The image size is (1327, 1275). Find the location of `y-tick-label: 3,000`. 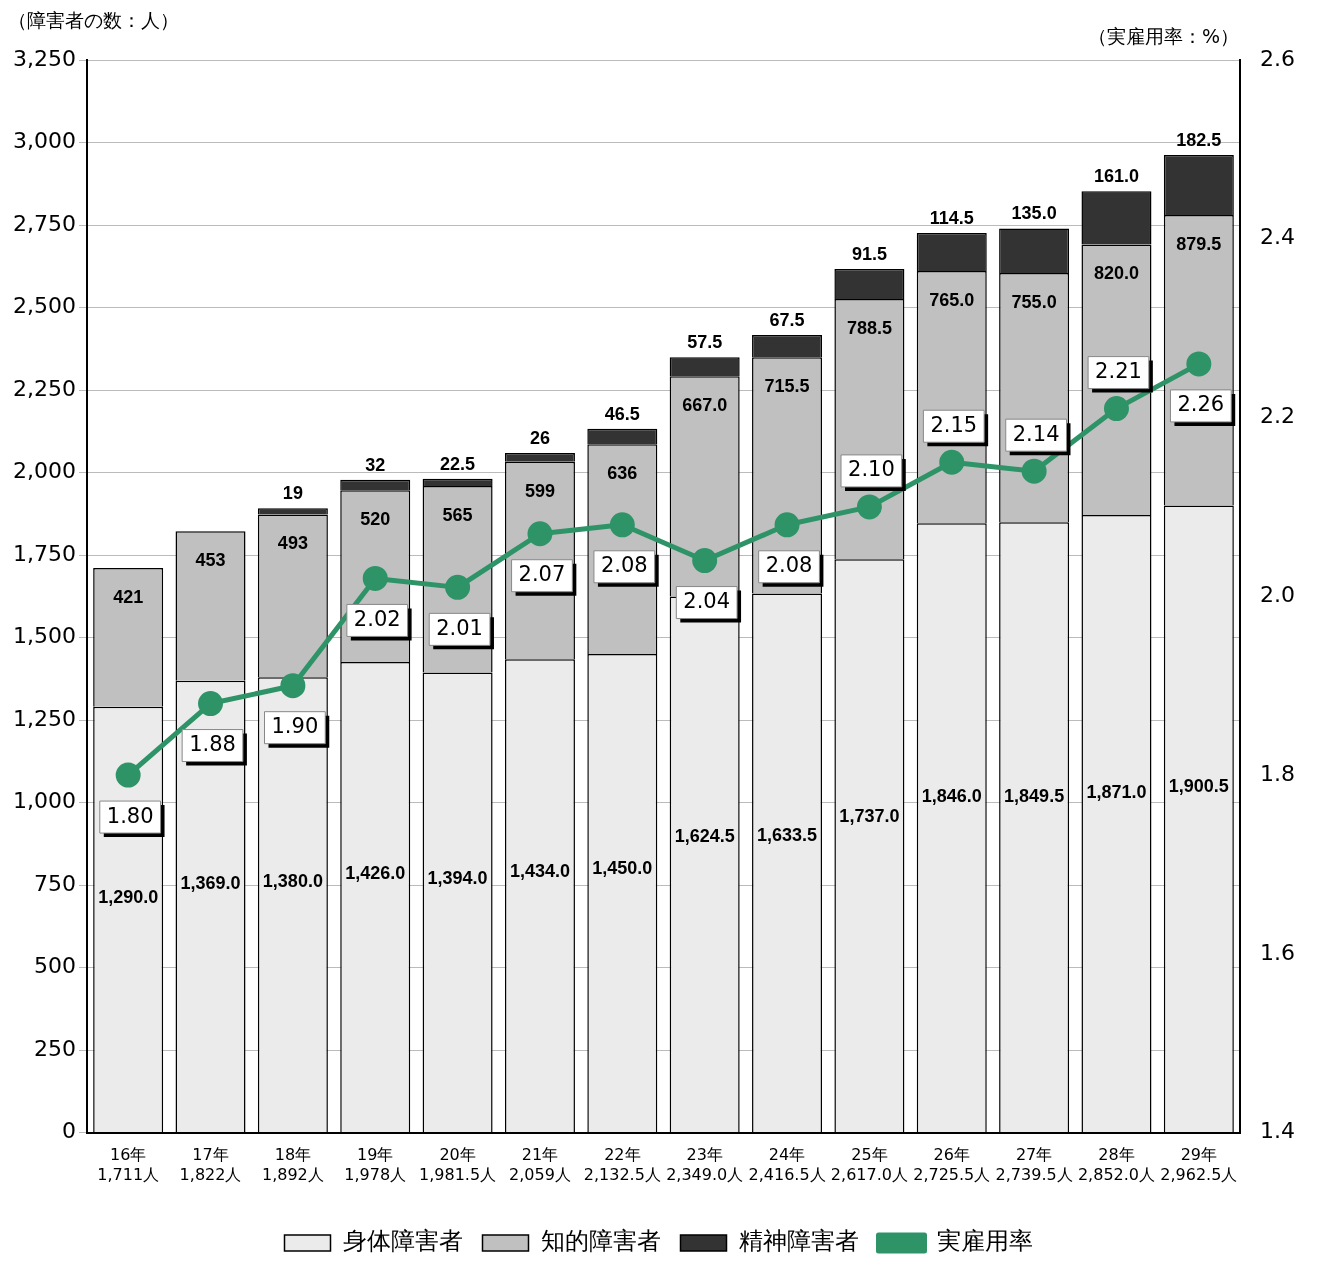

y-tick-label: 3,000 is located at coordinates (44, 141).